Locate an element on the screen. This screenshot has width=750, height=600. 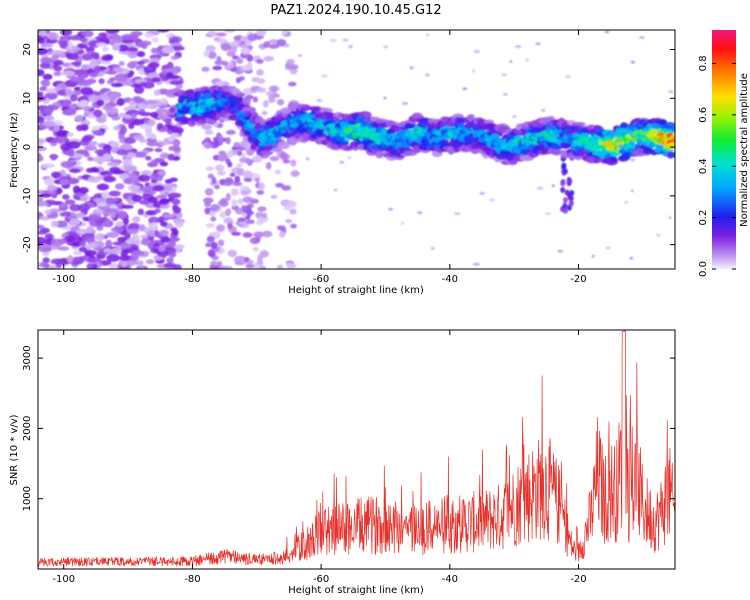
colorbar-label: Normalized spectral amplitude is located at coordinates (744, 150).